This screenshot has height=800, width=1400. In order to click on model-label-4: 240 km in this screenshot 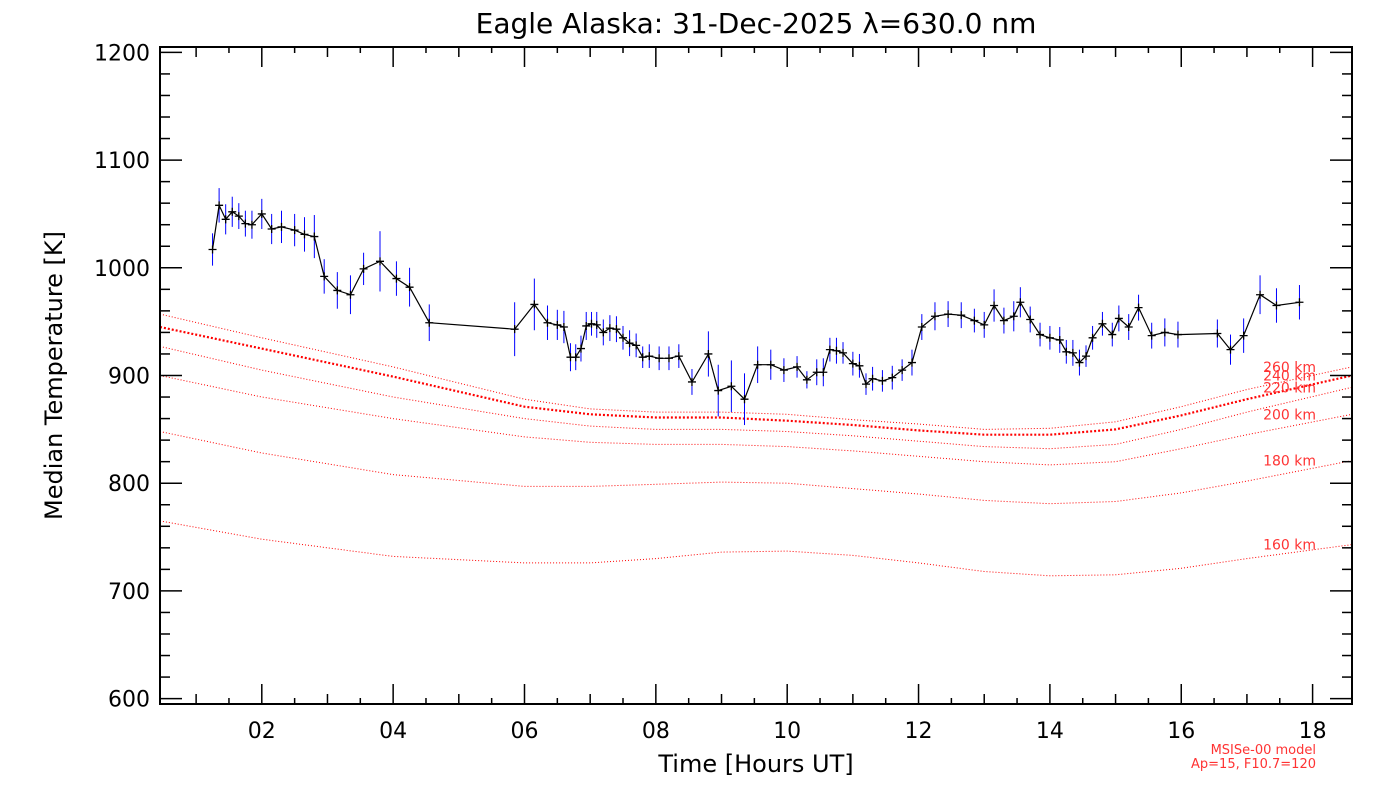, I will do `click(1289, 377)`.